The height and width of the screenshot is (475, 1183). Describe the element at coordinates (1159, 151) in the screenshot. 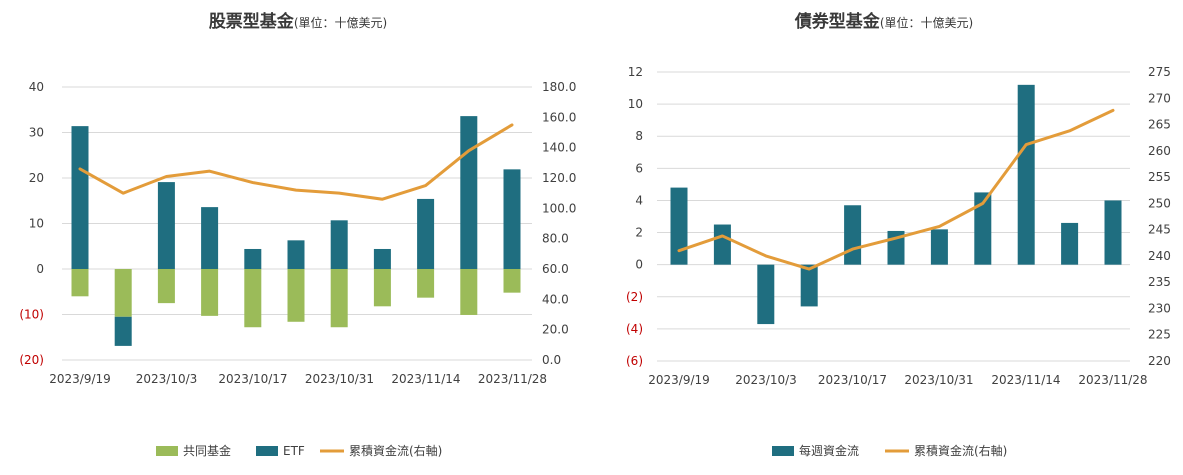

I see `y-right-tick: 260` at that location.